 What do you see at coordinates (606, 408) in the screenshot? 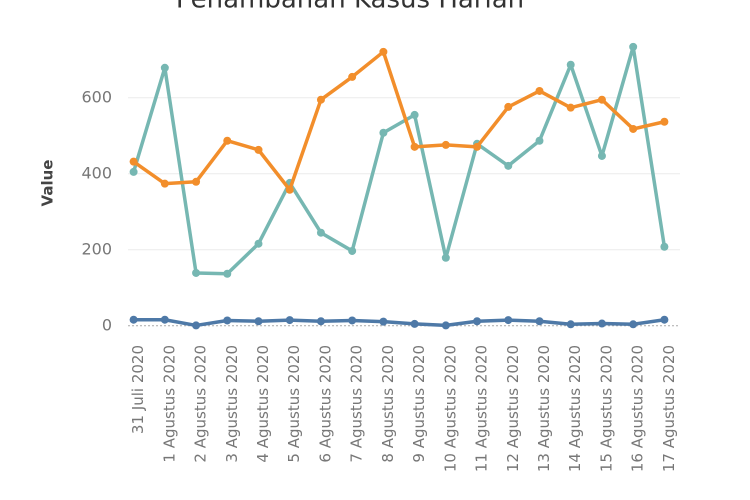
I see `x-tick-label: 15 Agustus 2020` at bounding box center [606, 408].